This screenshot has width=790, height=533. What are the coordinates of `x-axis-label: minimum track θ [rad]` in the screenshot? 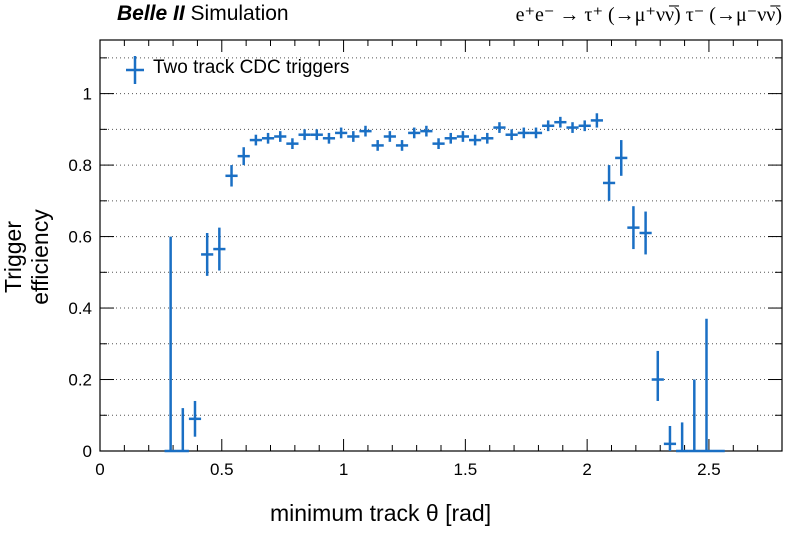 It's located at (381, 513).